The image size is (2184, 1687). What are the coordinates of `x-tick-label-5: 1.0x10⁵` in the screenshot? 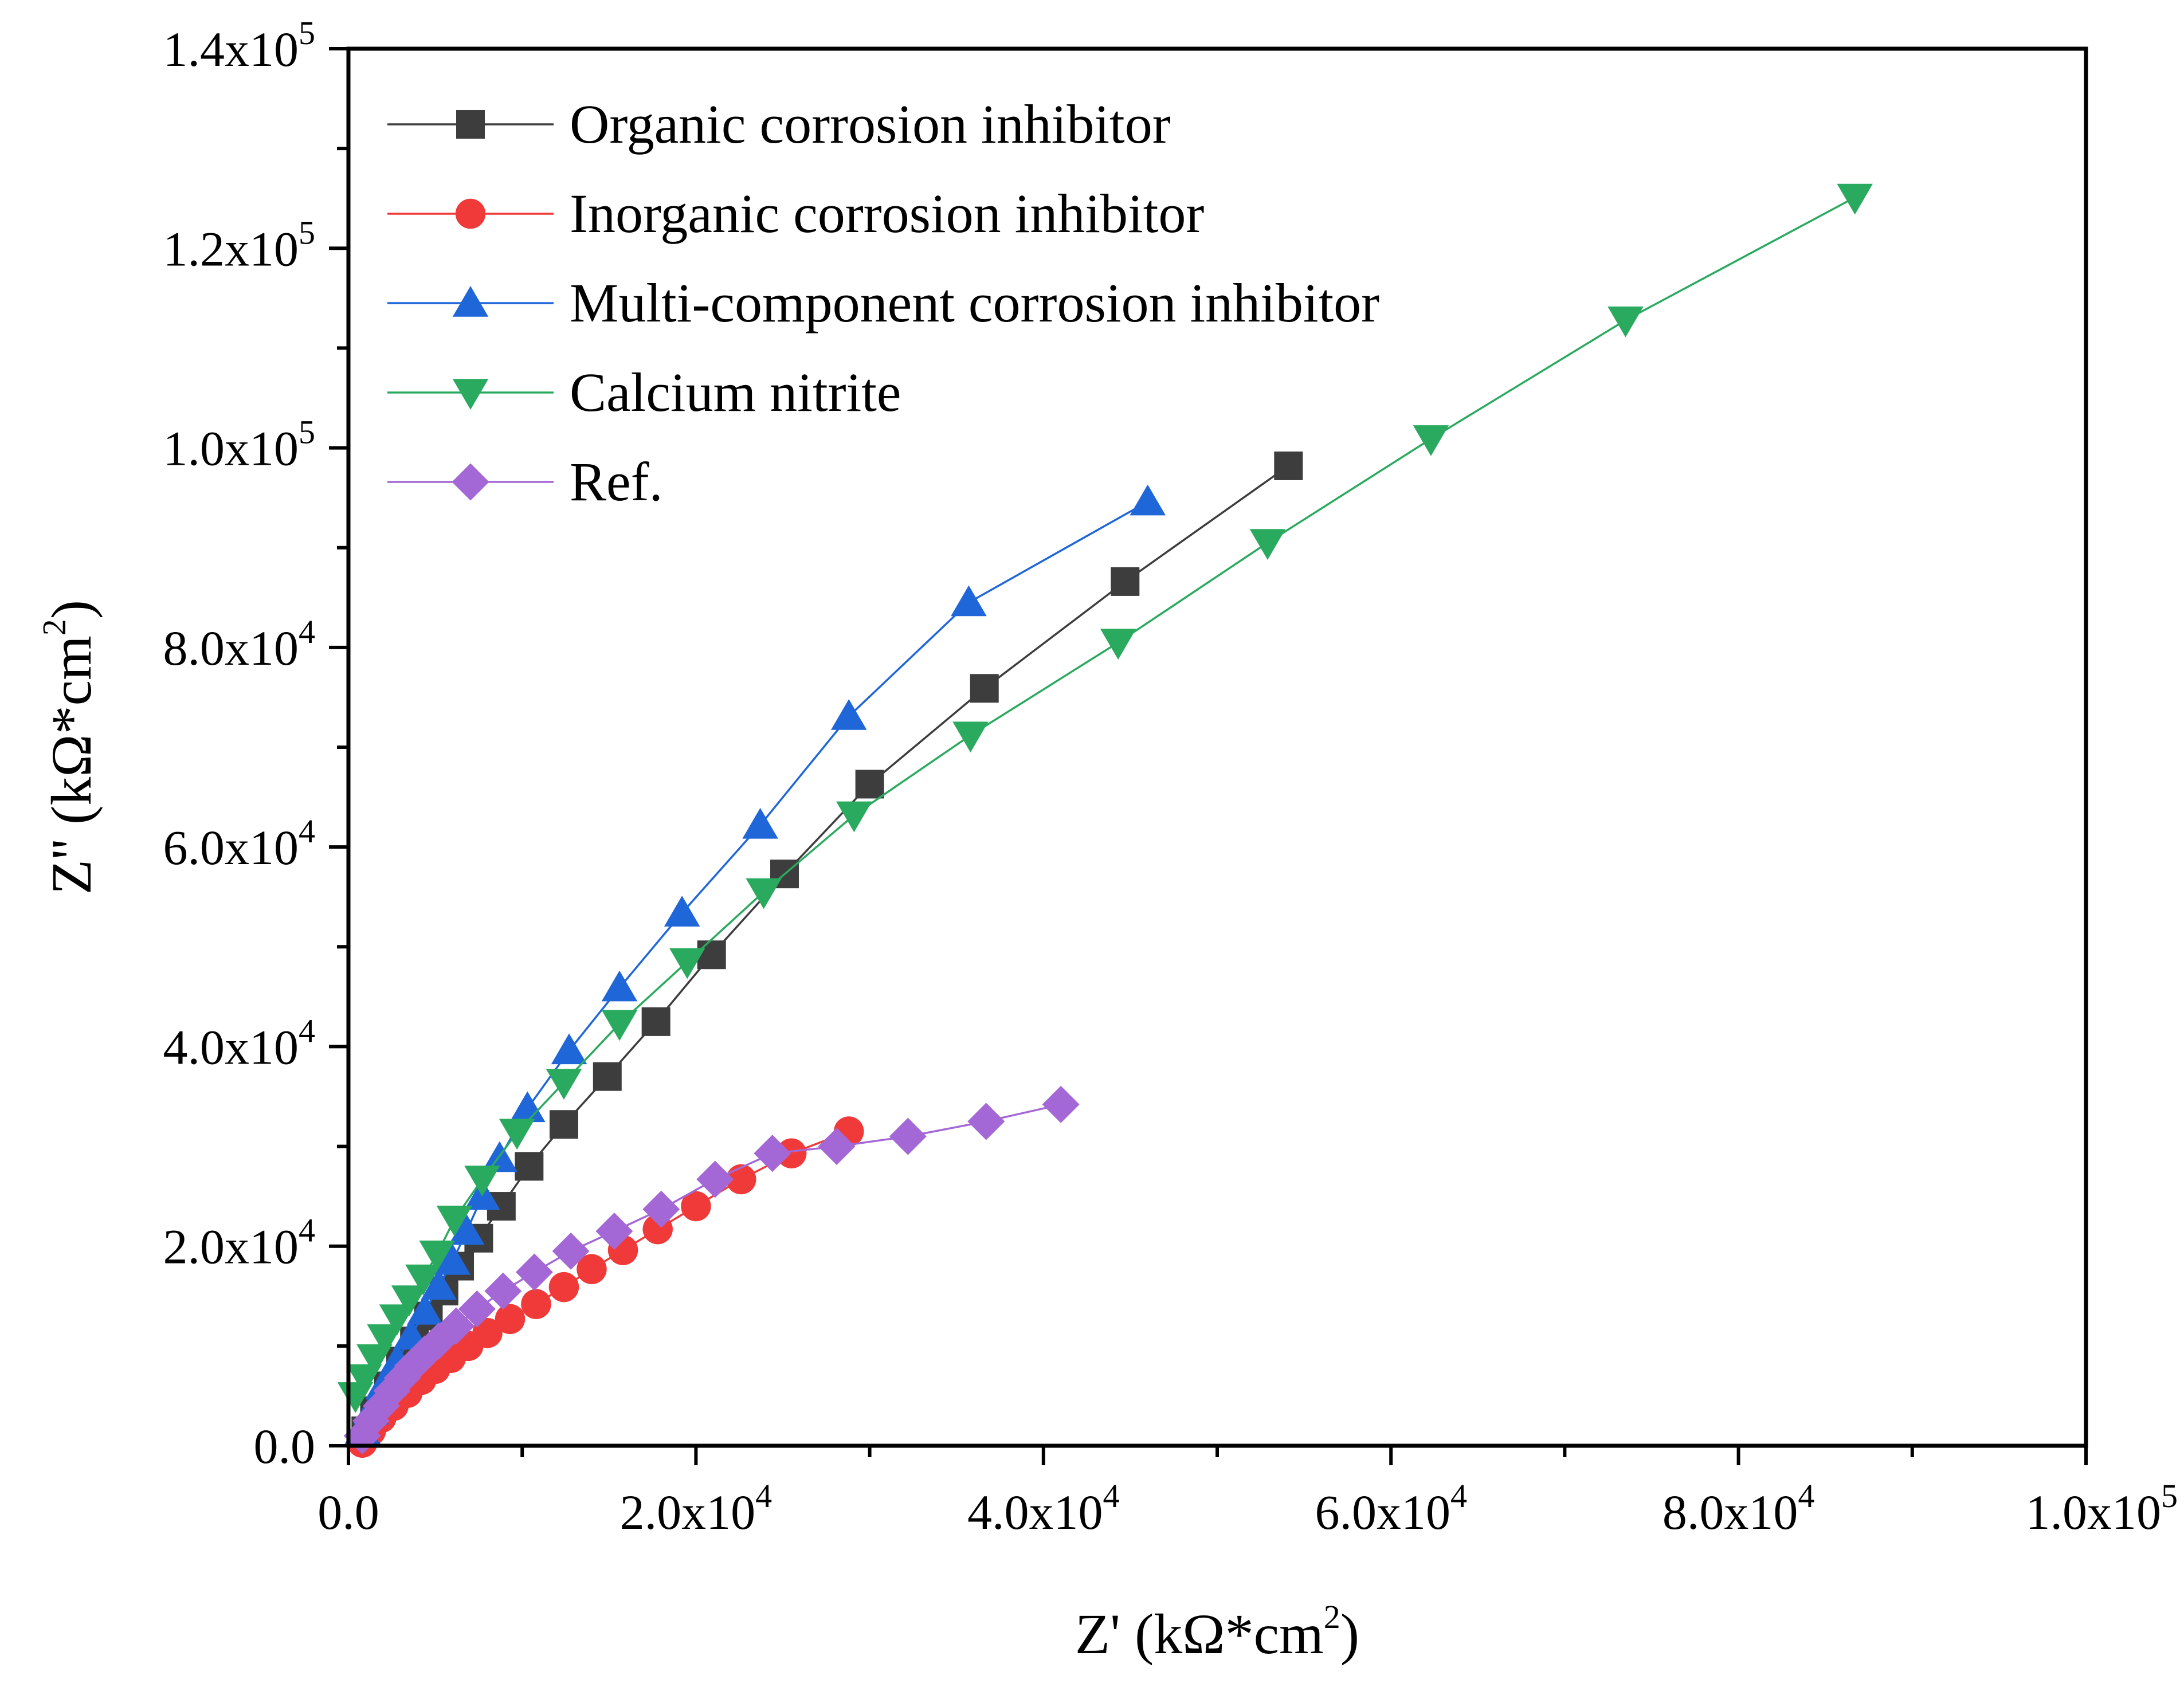 It's located at (2102, 1508).